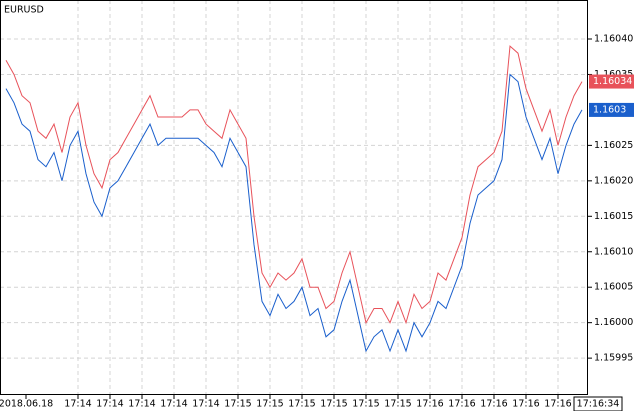 This screenshot has width=634, height=411. I want to click on x-label-box, so click(598, 403).